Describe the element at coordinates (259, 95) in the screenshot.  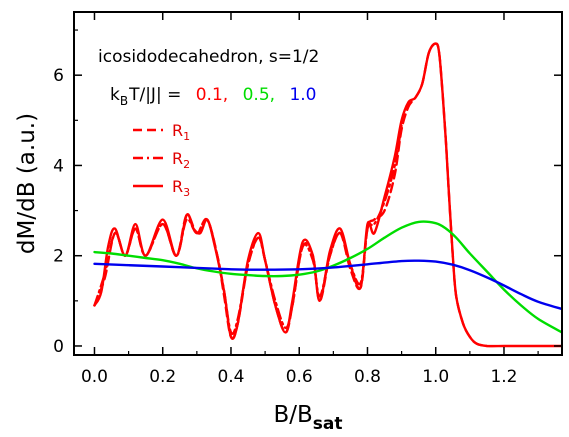
I see `annotation-temp-1: 0.5,` at that location.